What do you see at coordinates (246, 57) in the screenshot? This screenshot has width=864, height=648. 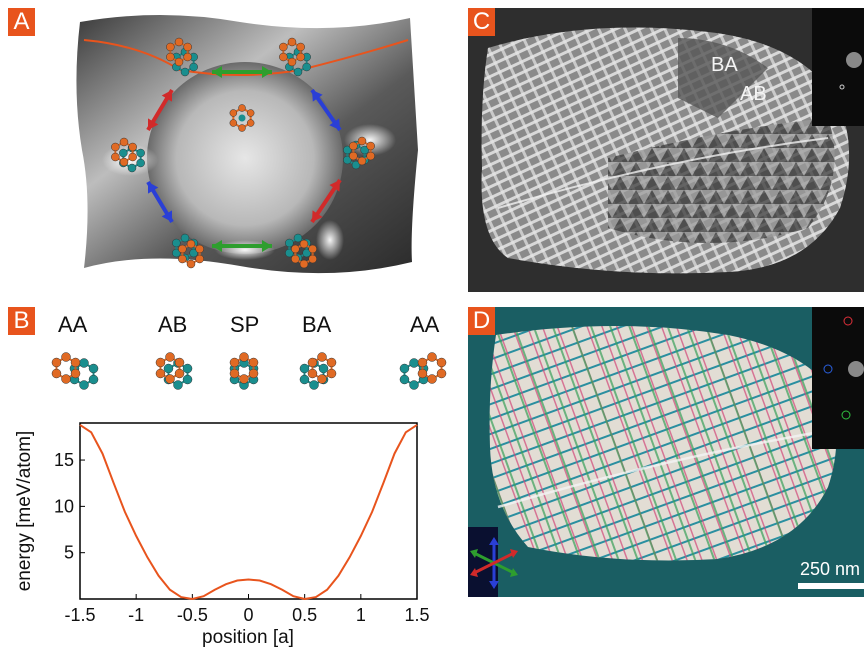 I see `energy-profile-line` at bounding box center [246, 57].